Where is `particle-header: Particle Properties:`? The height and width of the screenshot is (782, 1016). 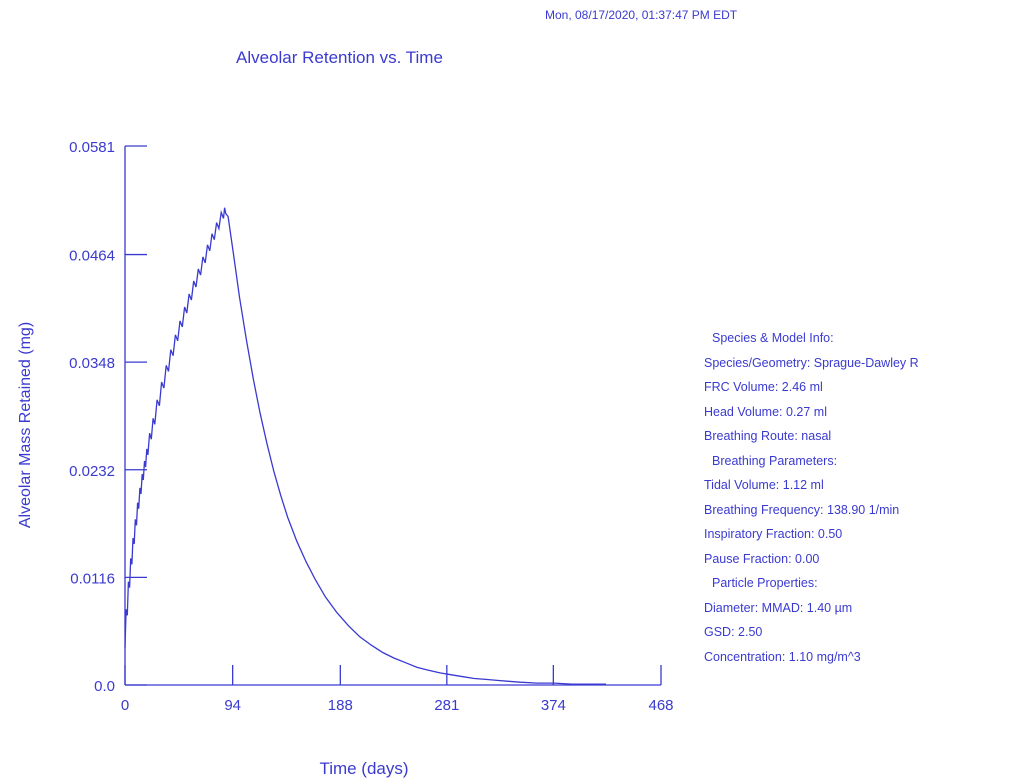
particle-header: Particle Properties: is located at coordinates (765, 583).